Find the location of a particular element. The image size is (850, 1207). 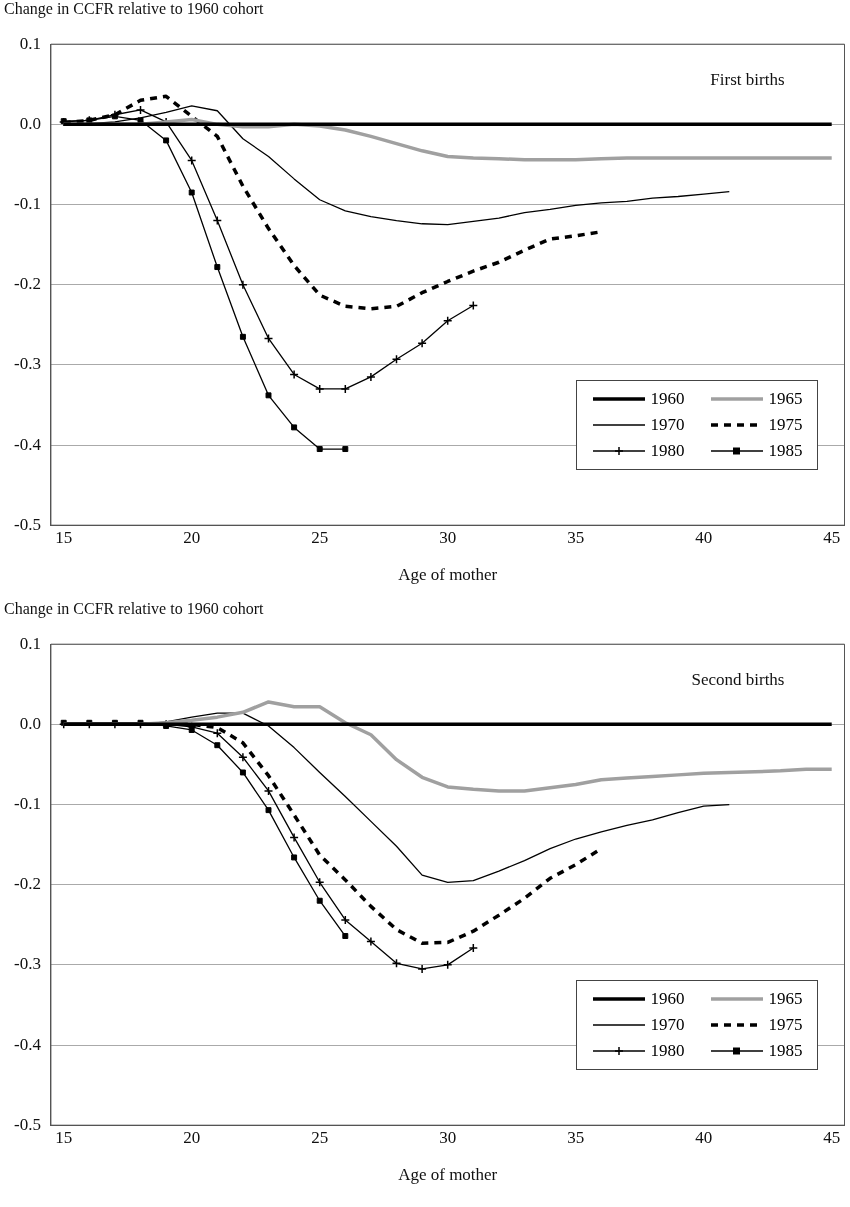

annotation: First births is located at coordinates (747, 79).